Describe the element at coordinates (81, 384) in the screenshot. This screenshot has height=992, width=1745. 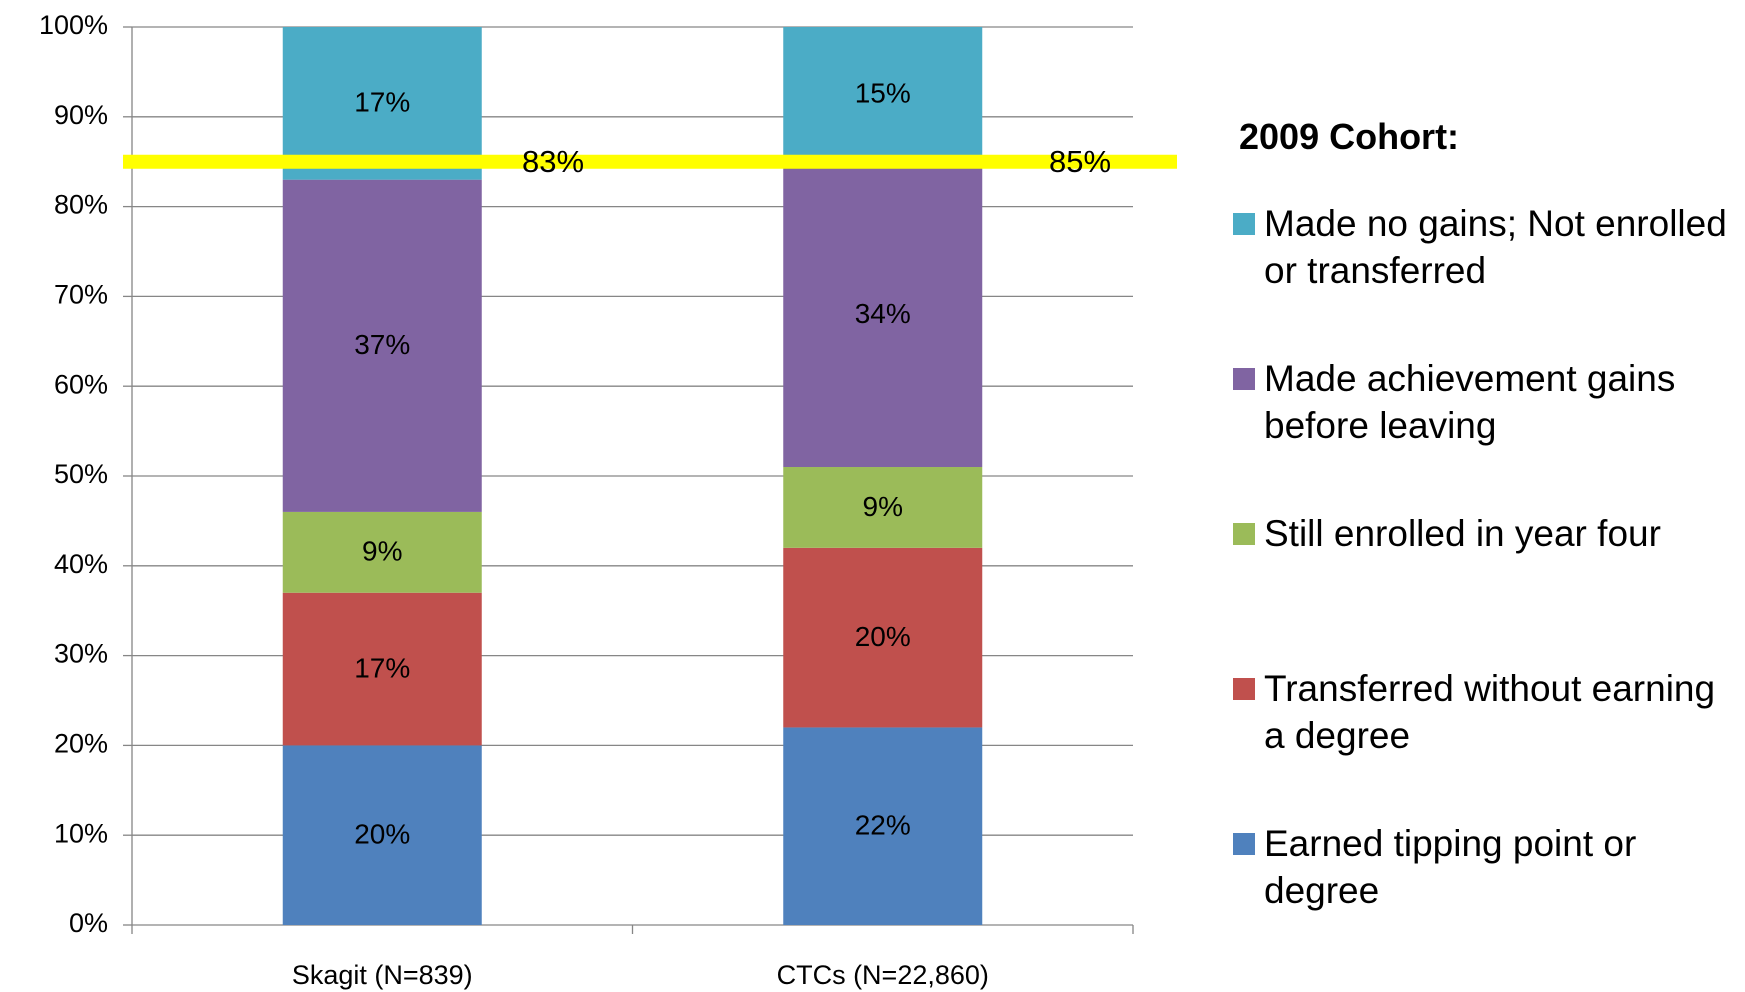
I see `y-tick-label: 60%` at that location.